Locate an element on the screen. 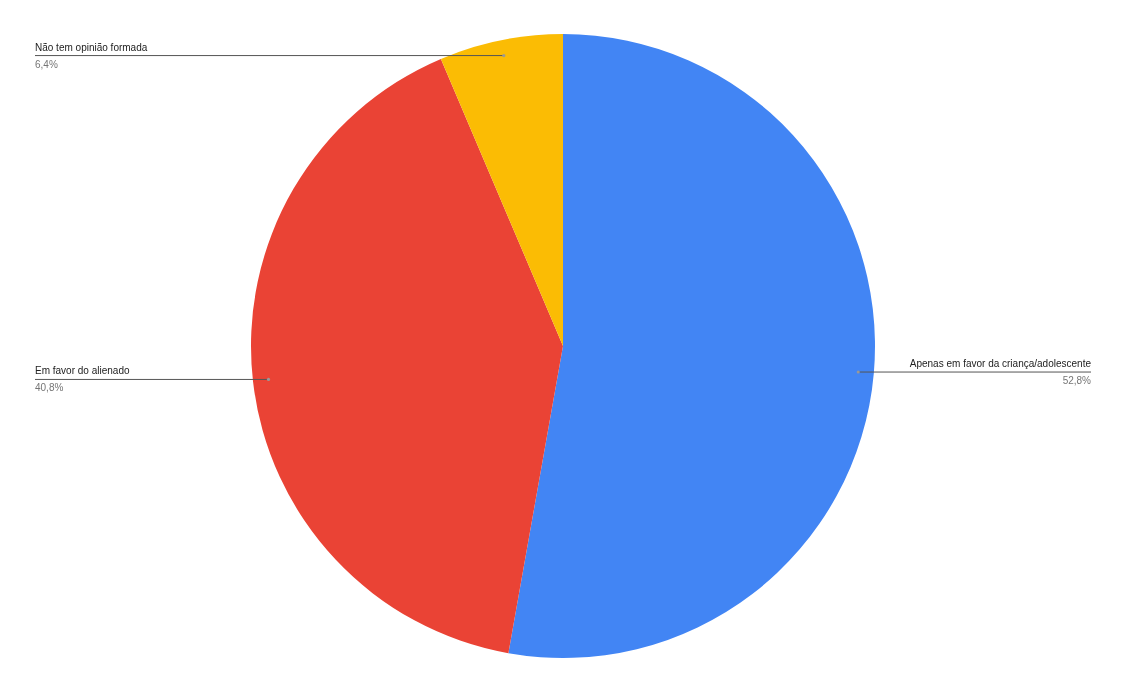 This screenshot has height=693, width=1126. pie-slice is located at coordinates (501, 190).